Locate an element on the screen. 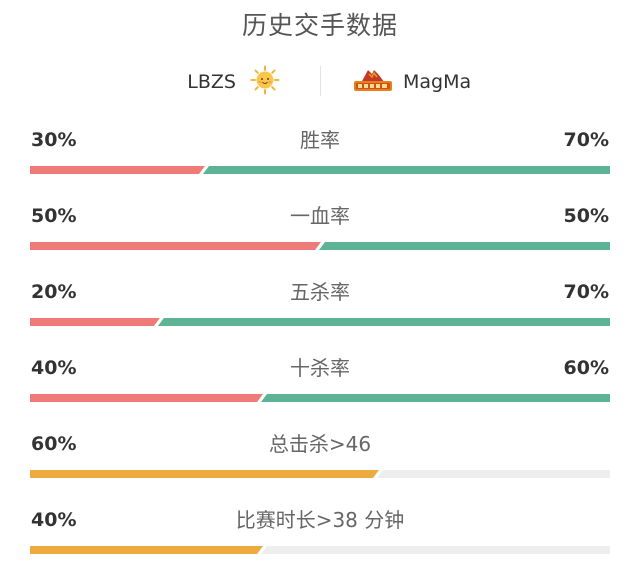  stat-right-value: 60% is located at coordinates (586, 368).